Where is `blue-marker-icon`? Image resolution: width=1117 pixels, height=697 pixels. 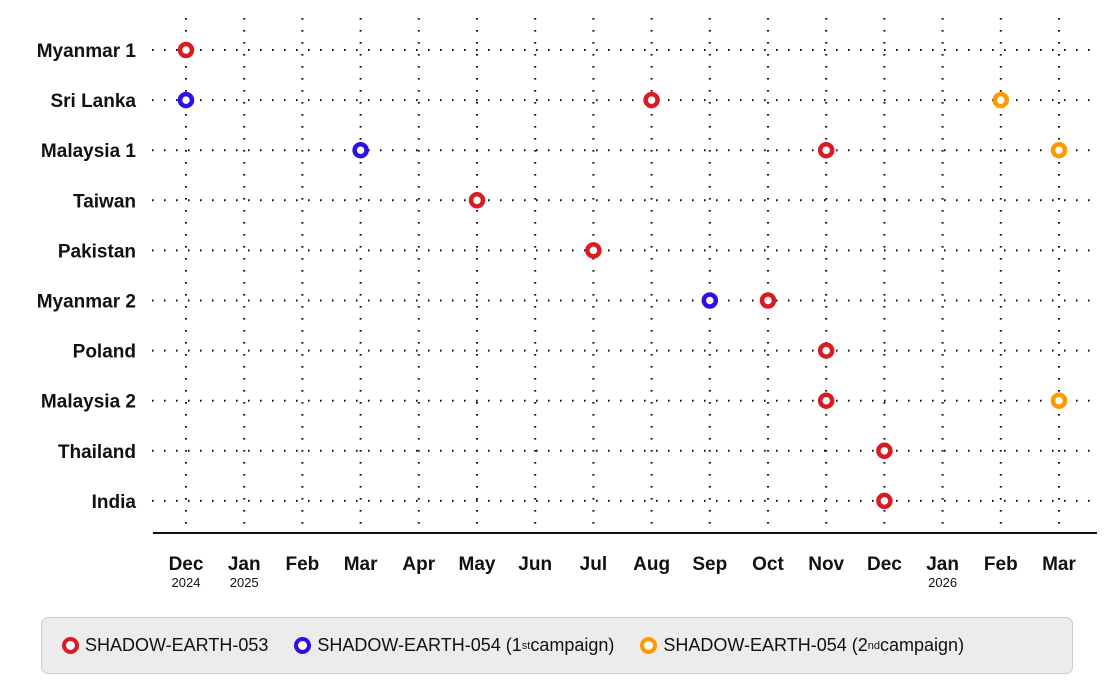 blue-marker-icon is located at coordinates (303, 645).